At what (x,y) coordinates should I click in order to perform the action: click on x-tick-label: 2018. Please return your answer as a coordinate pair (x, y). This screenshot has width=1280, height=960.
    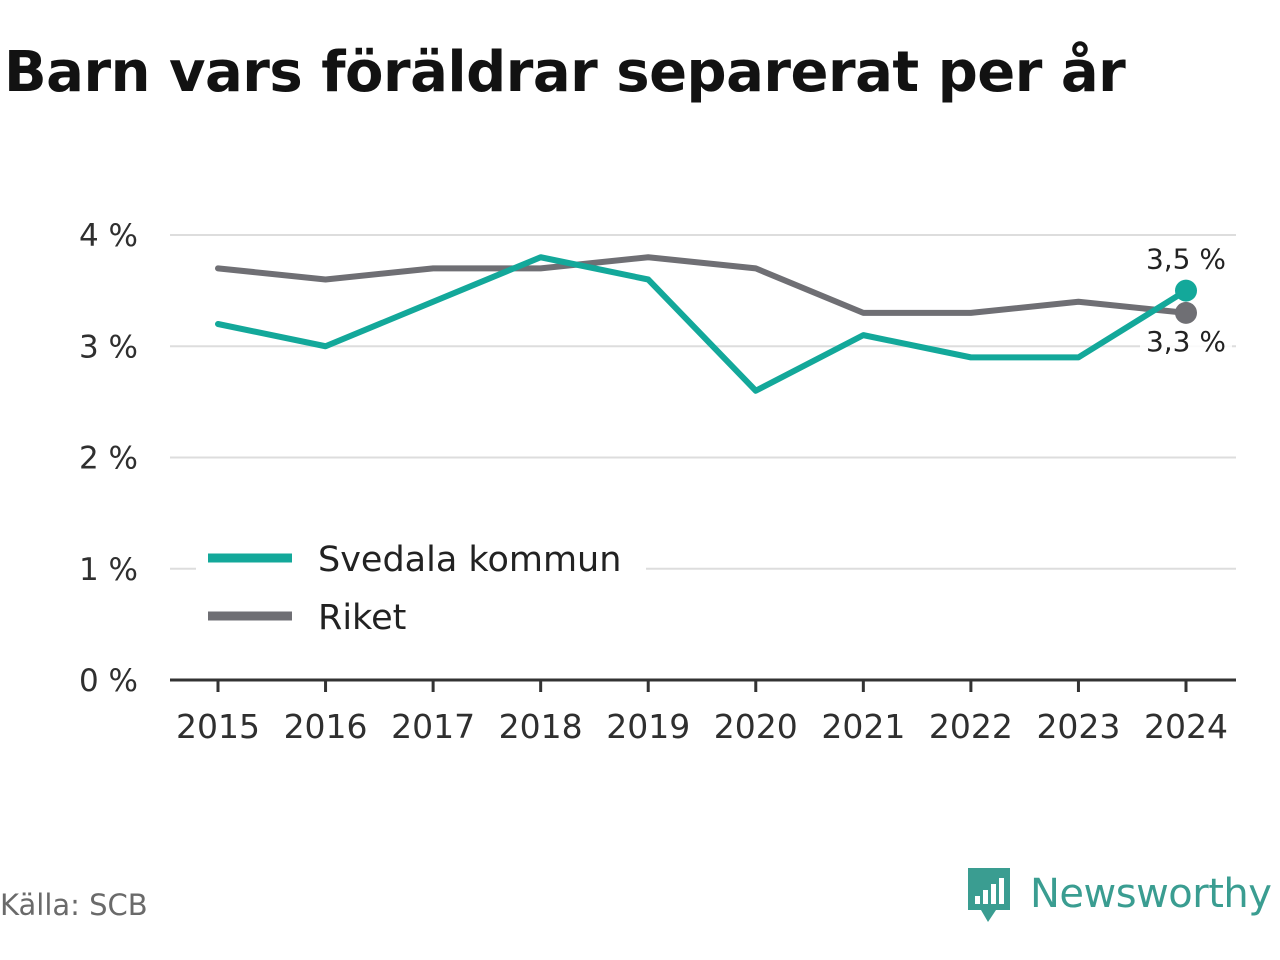
    Looking at the image, I should click on (541, 726).